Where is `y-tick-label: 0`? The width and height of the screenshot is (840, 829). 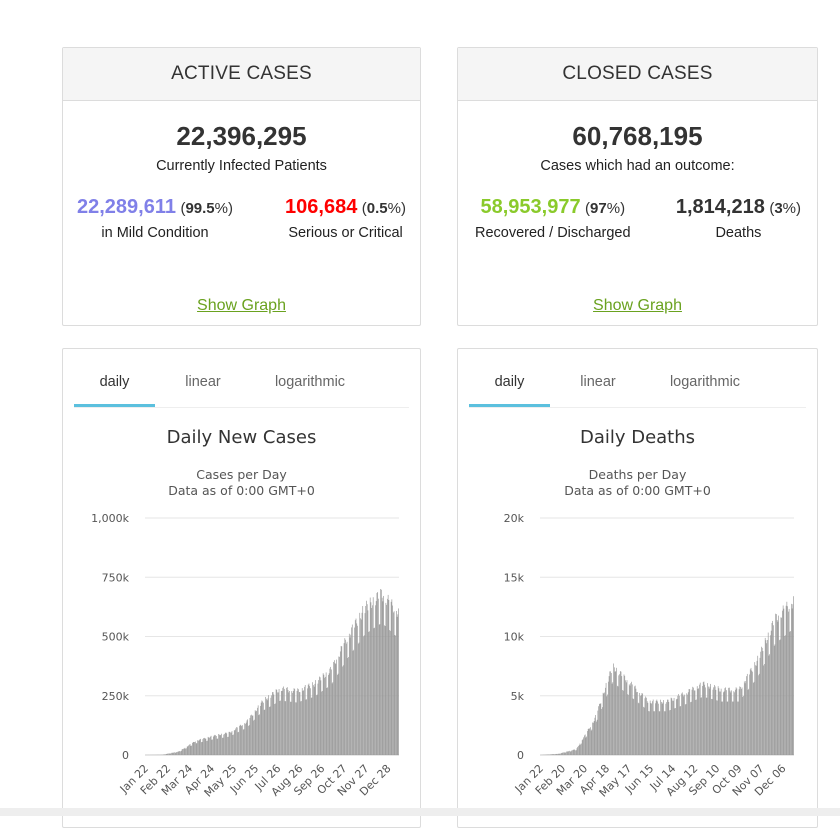
y-tick-label: 0 is located at coordinates (520, 755).